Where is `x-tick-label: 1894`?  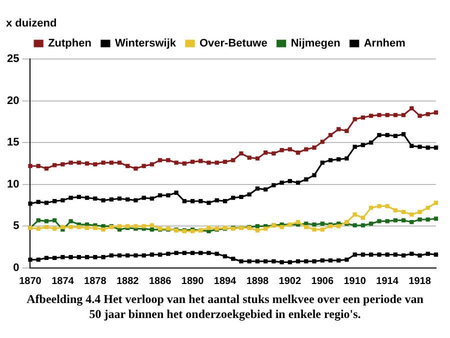
x-tick-label: 1894 is located at coordinates (225, 281).